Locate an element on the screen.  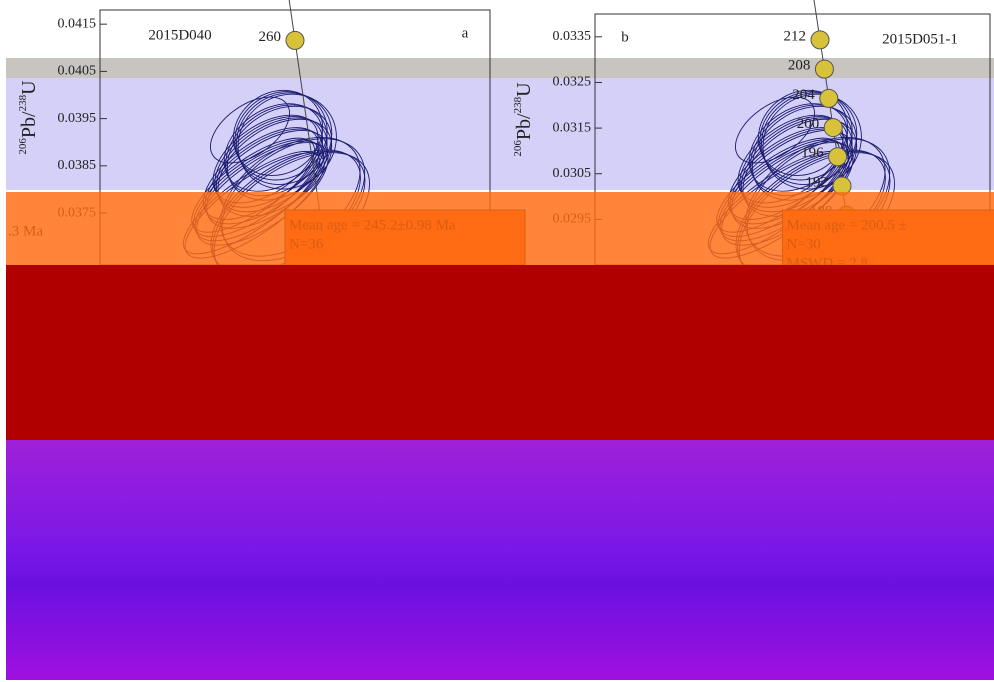
y-tick-label: 0.0305 is located at coordinates (572, 173).